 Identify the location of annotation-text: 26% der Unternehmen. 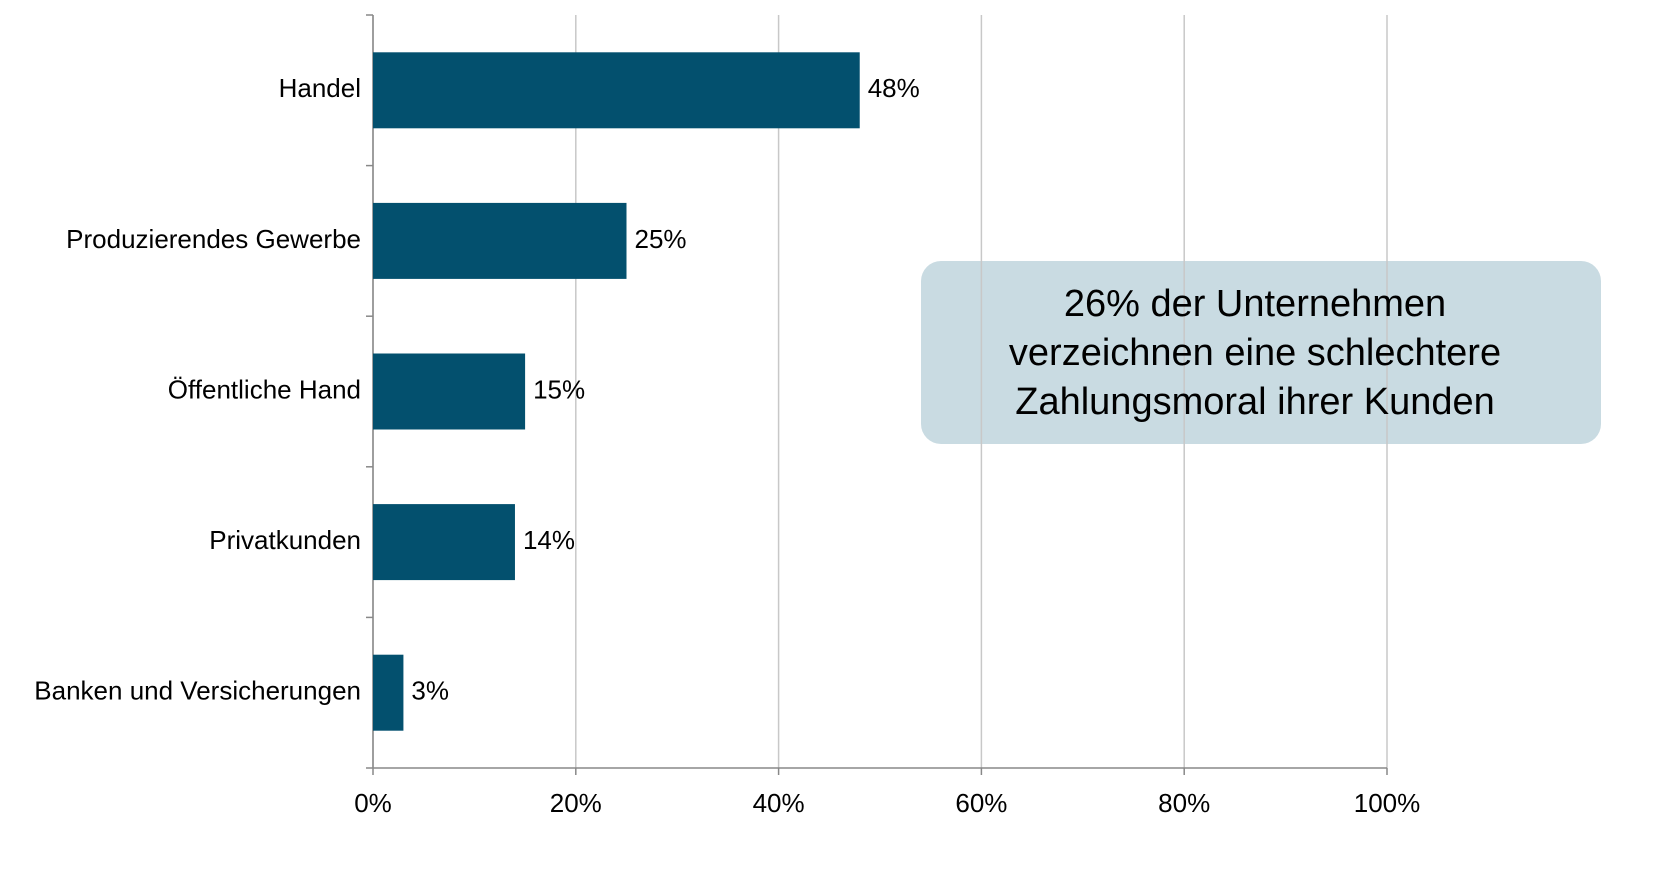
(1255, 304).